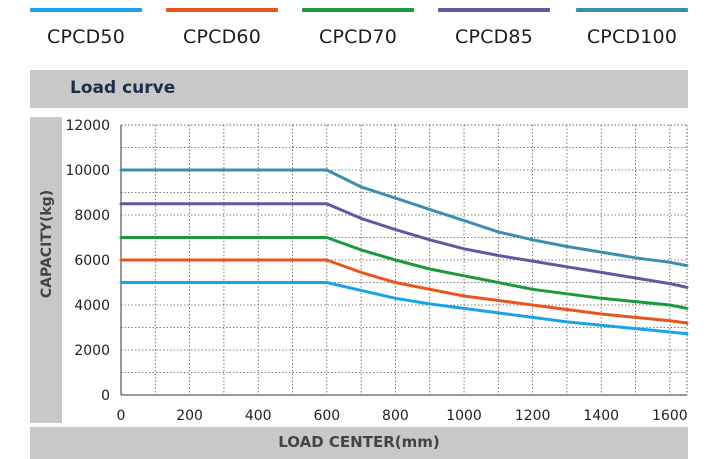  I want to click on x-tick-label: 400, so click(258, 416).